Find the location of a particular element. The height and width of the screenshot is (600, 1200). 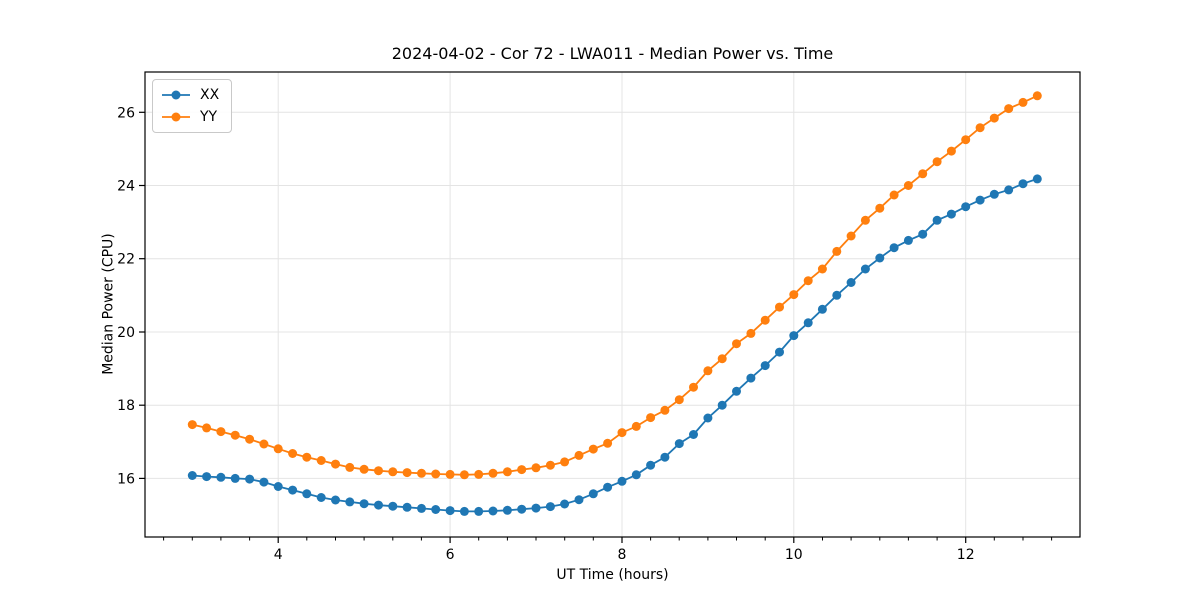

y-tick-label: 24 is located at coordinates (126, 187).